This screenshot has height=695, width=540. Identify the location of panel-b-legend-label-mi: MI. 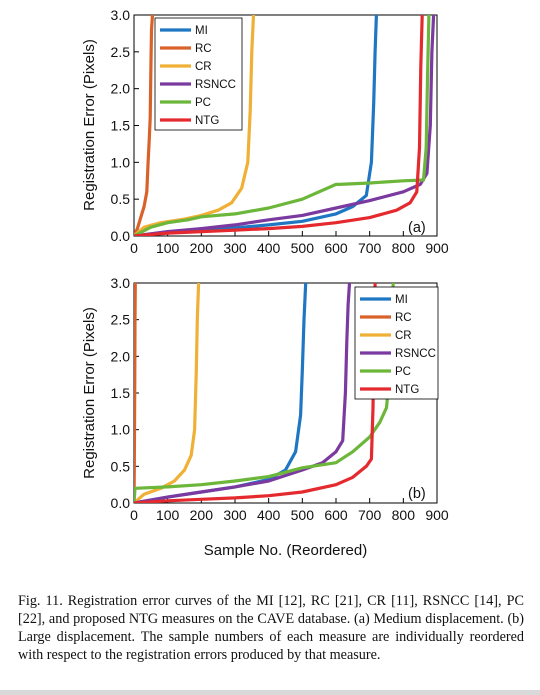
(401, 300).